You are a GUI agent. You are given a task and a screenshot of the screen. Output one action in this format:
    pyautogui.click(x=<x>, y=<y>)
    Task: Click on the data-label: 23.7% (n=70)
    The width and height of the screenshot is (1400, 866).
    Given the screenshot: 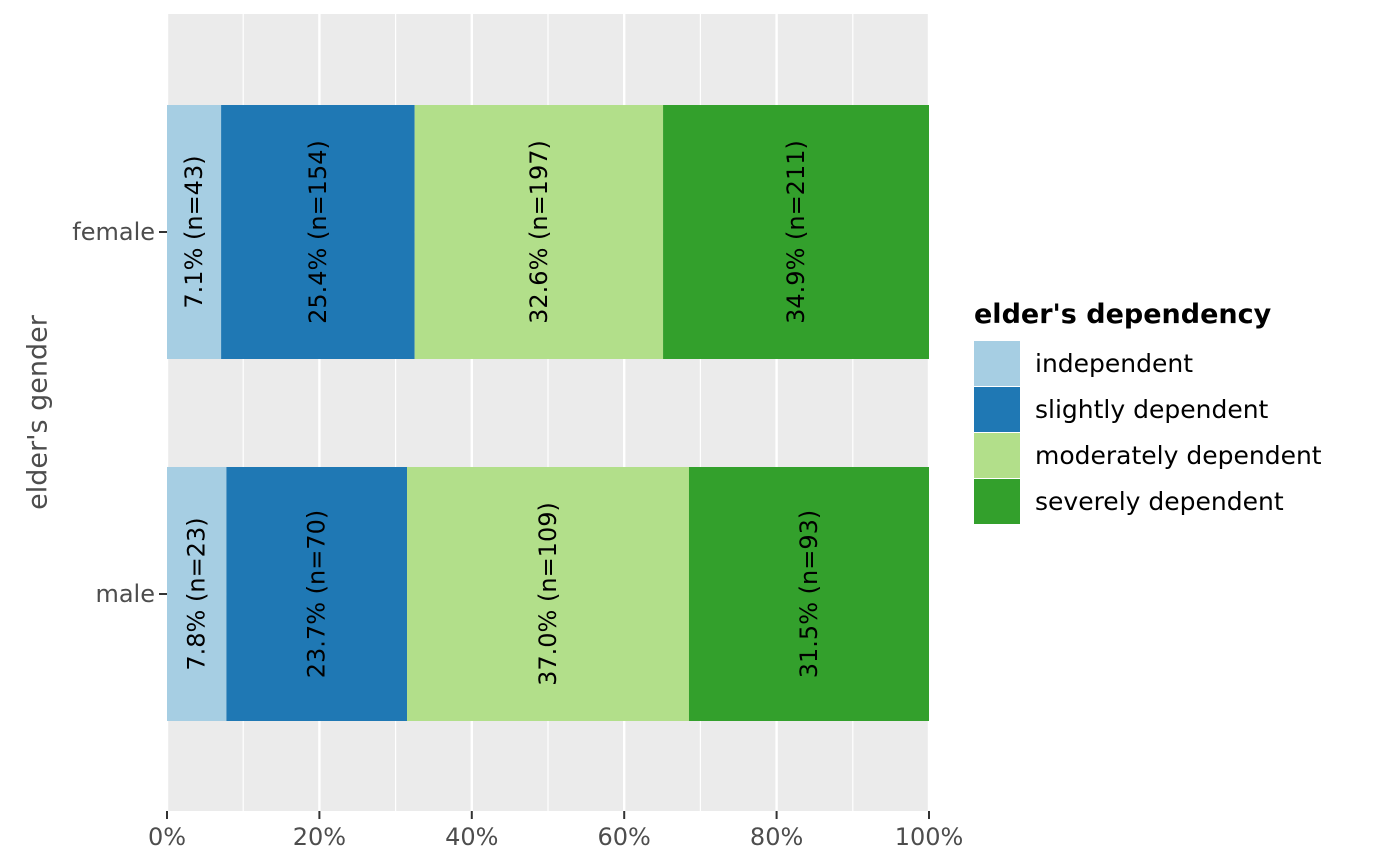 What is the action you would take?
    pyautogui.click(x=317, y=594)
    